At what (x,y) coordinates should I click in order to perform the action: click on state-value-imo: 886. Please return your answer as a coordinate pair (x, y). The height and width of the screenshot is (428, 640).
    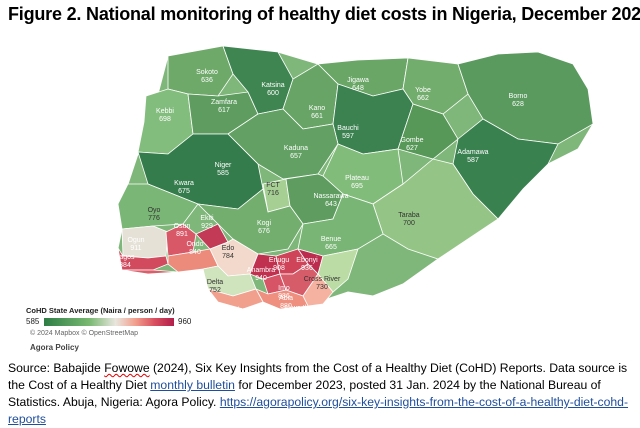
    Looking at the image, I should click on (284, 296).